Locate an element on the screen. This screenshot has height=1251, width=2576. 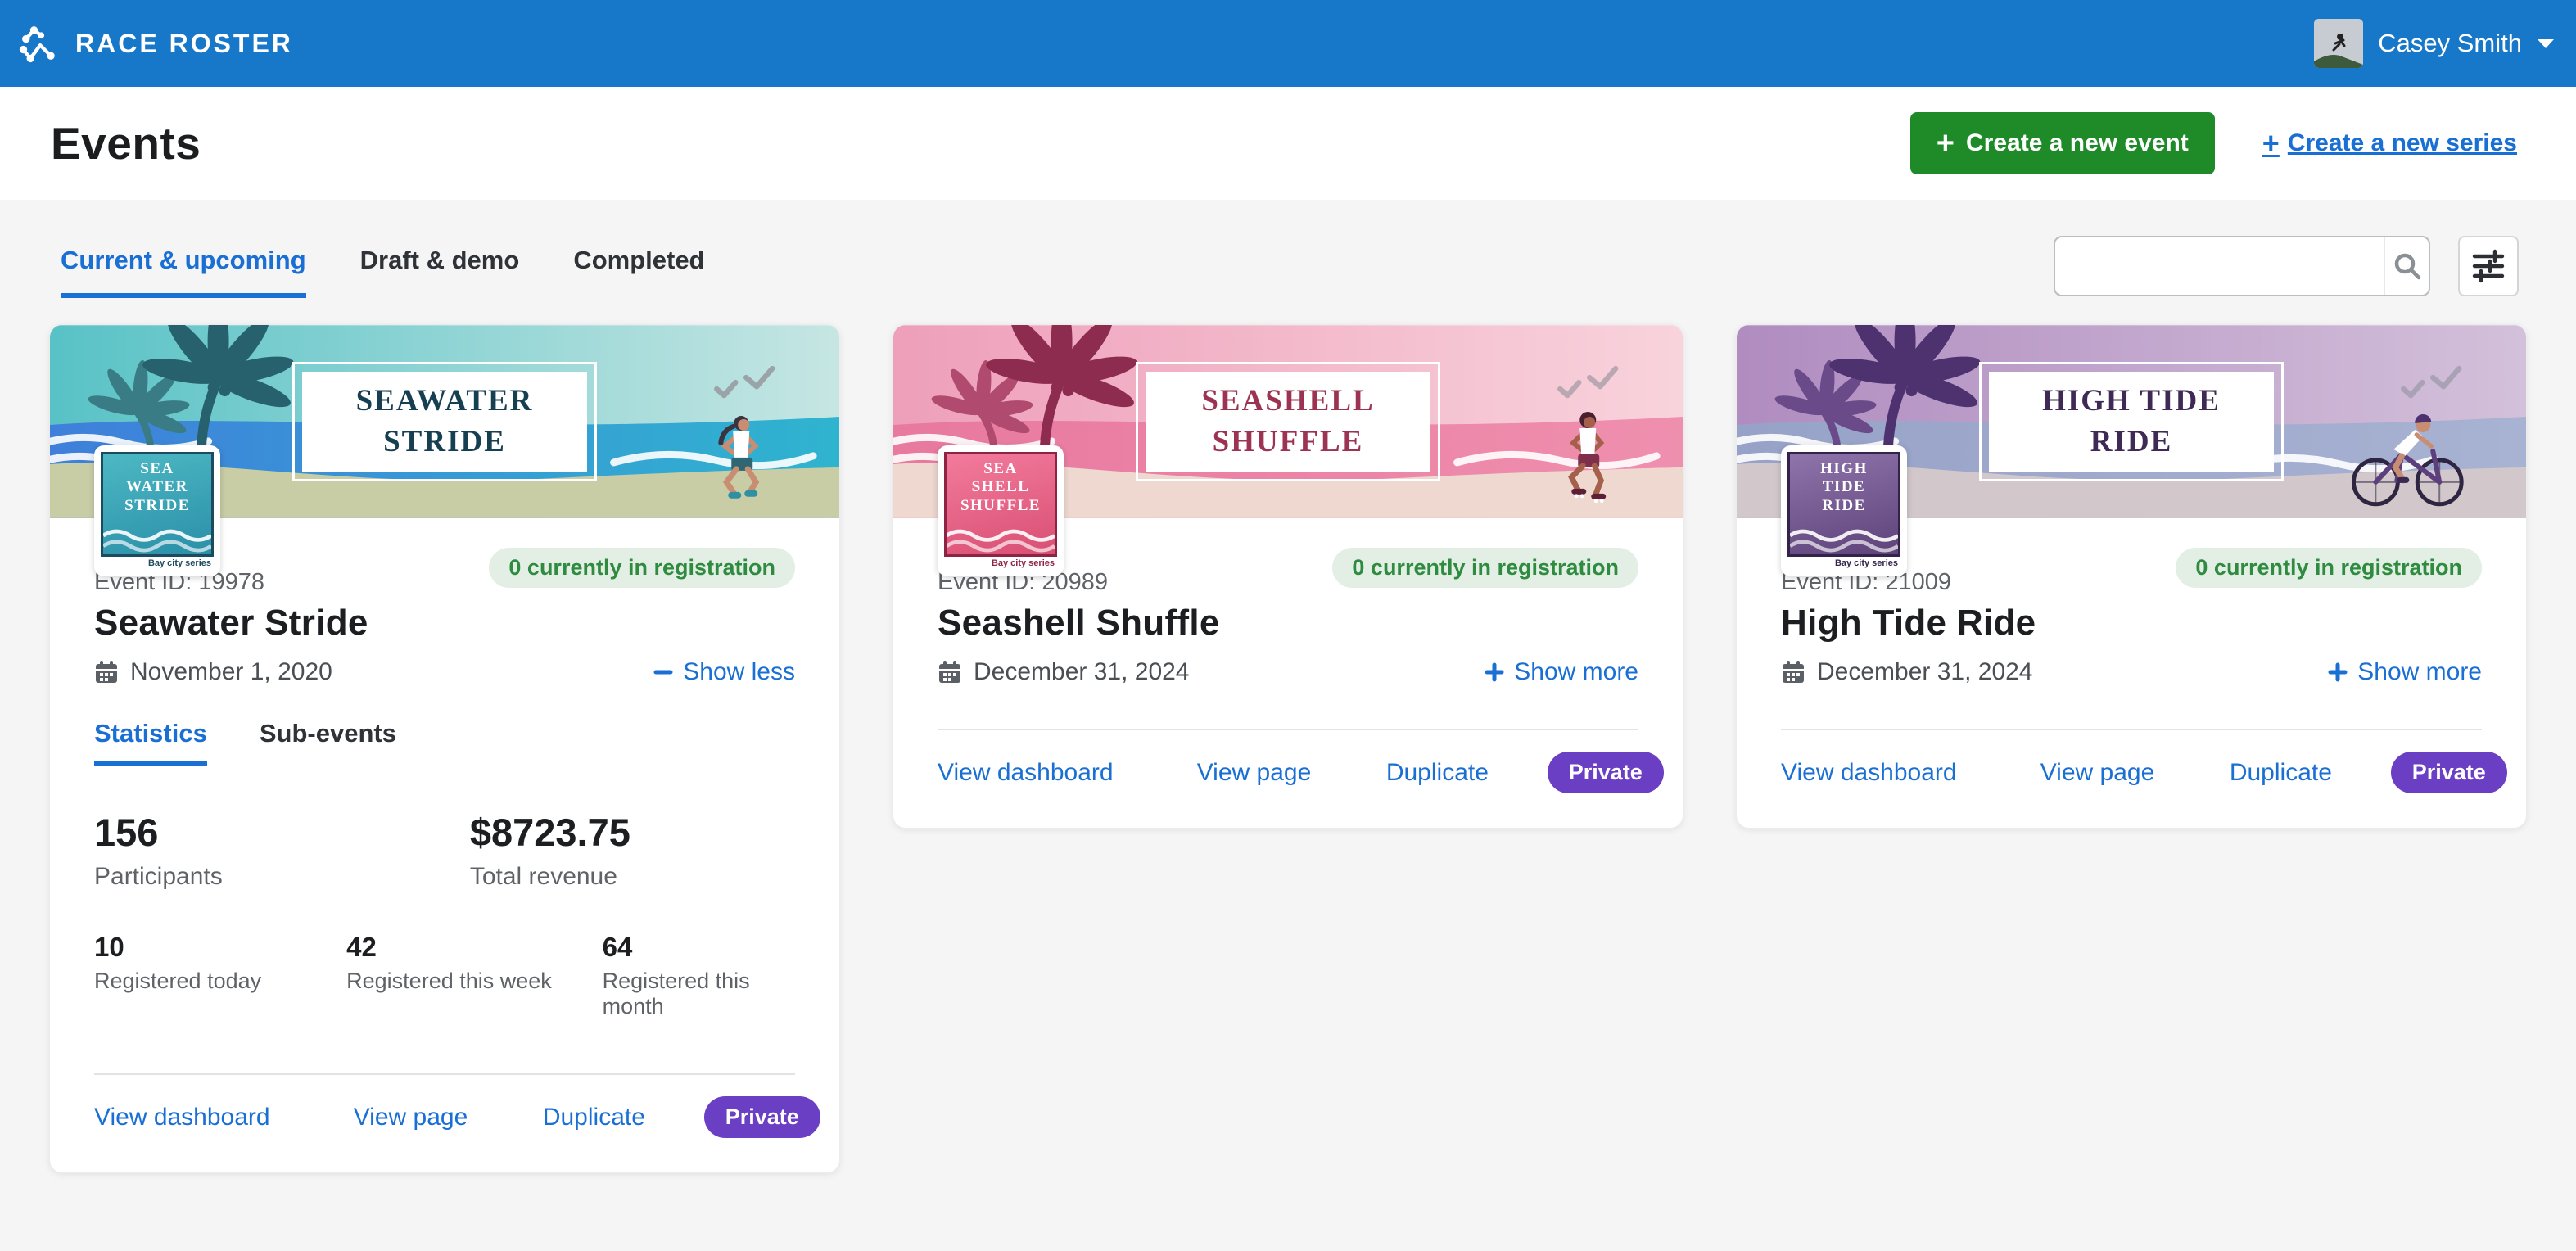
banner-title-frame: HIGH TIDE RIDE is located at coordinates (2131, 422).